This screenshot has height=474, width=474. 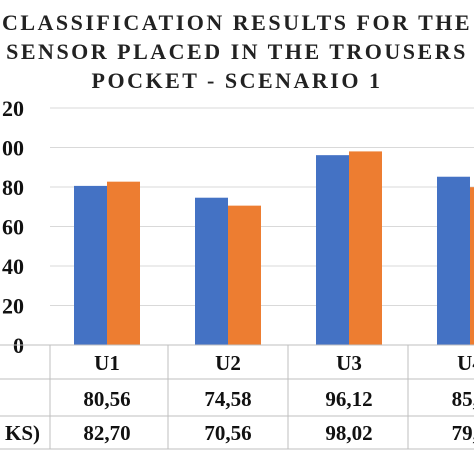 I want to click on data-label: 82,70, so click(x=106, y=433).